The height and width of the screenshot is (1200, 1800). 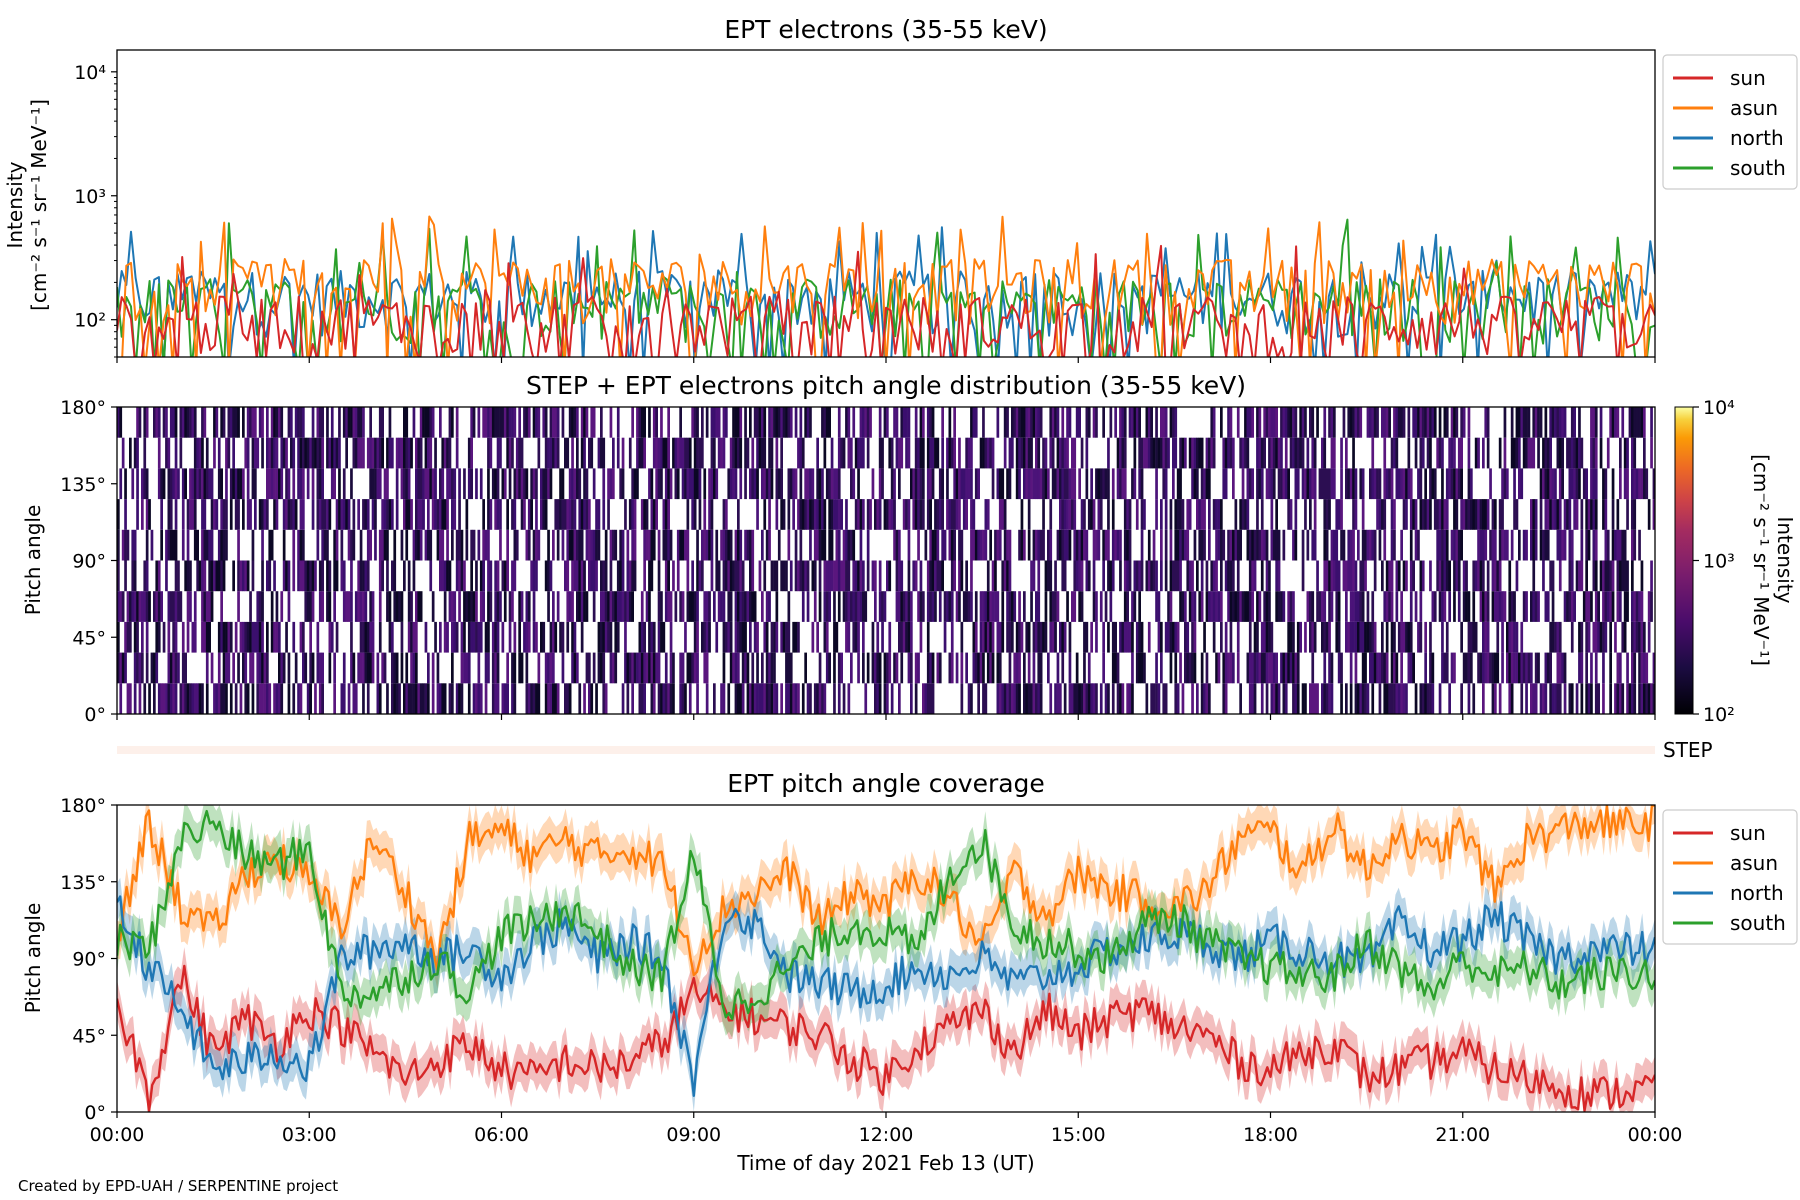 What do you see at coordinates (89, 960) in the screenshot?
I see `y-tick-label: 90°` at bounding box center [89, 960].